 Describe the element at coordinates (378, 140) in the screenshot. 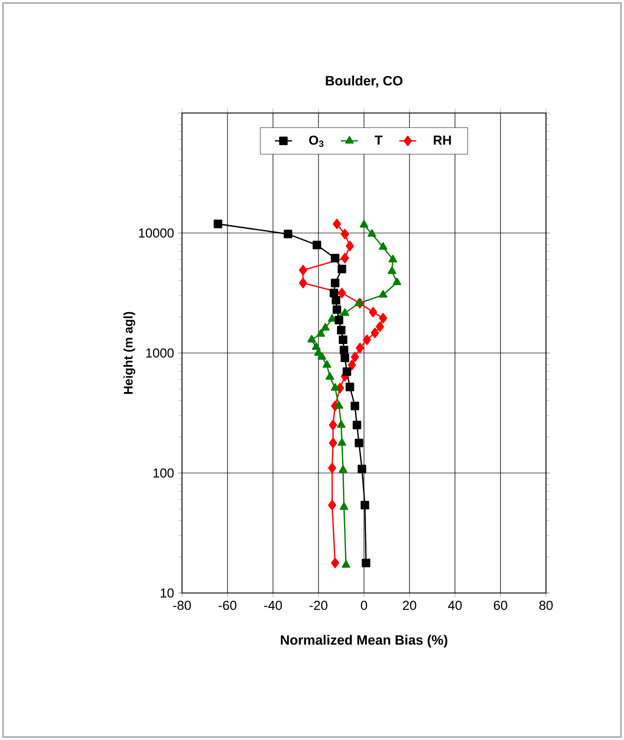

I see `legend-label: T` at that location.